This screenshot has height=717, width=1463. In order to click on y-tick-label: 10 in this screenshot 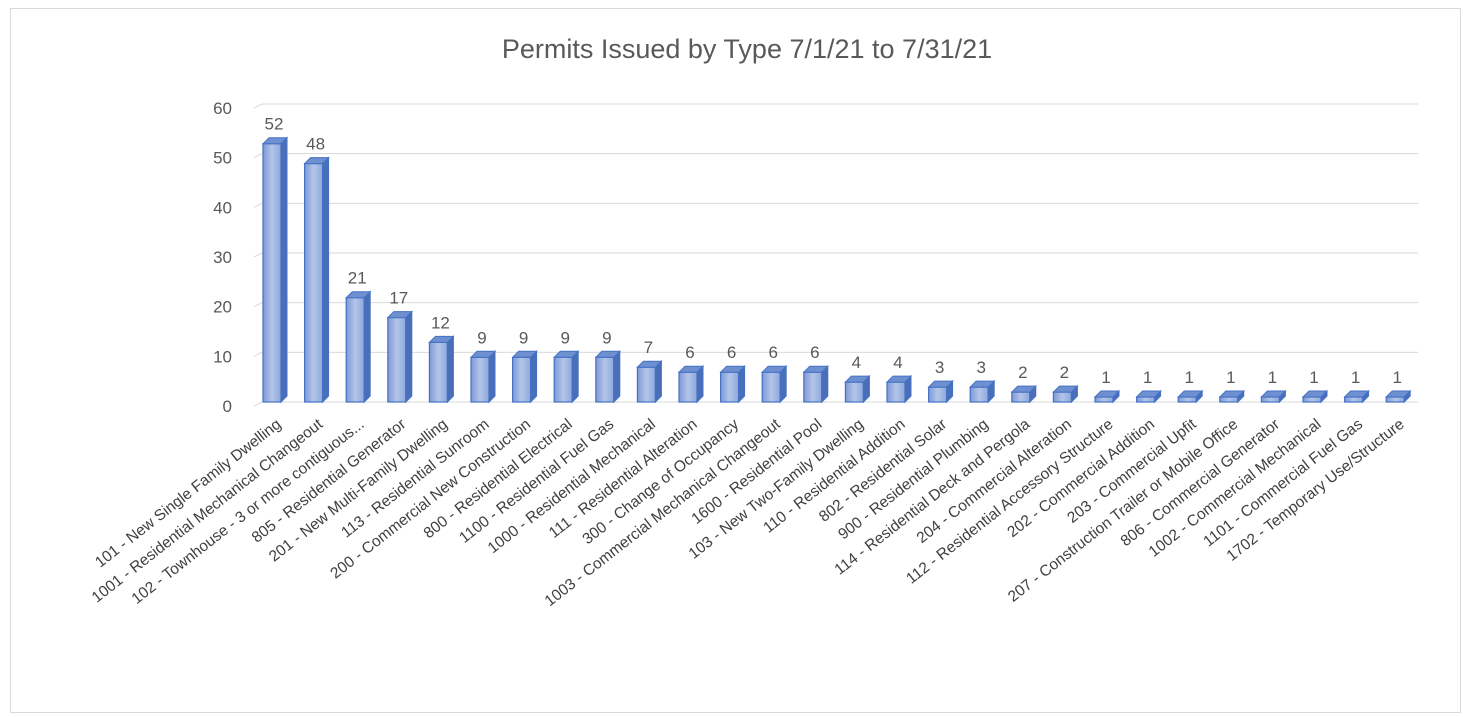, I will do `click(222, 356)`.